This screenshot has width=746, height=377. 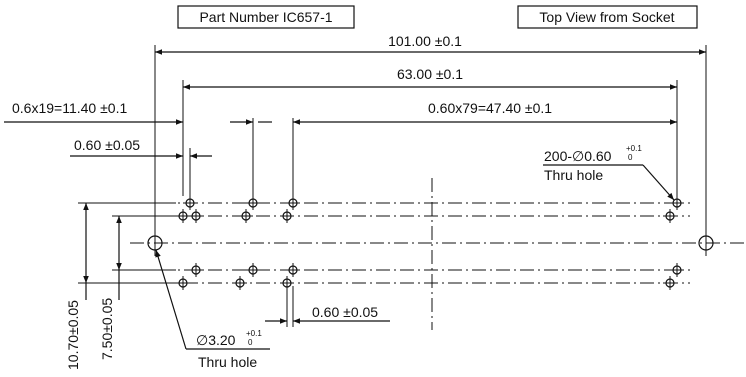 What do you see at coordinates (490, 108) in the screenshot?
I see `dim-right-pitch-label: 0.60x79=47.40 ±0.1` at bounding box center [490, 108].